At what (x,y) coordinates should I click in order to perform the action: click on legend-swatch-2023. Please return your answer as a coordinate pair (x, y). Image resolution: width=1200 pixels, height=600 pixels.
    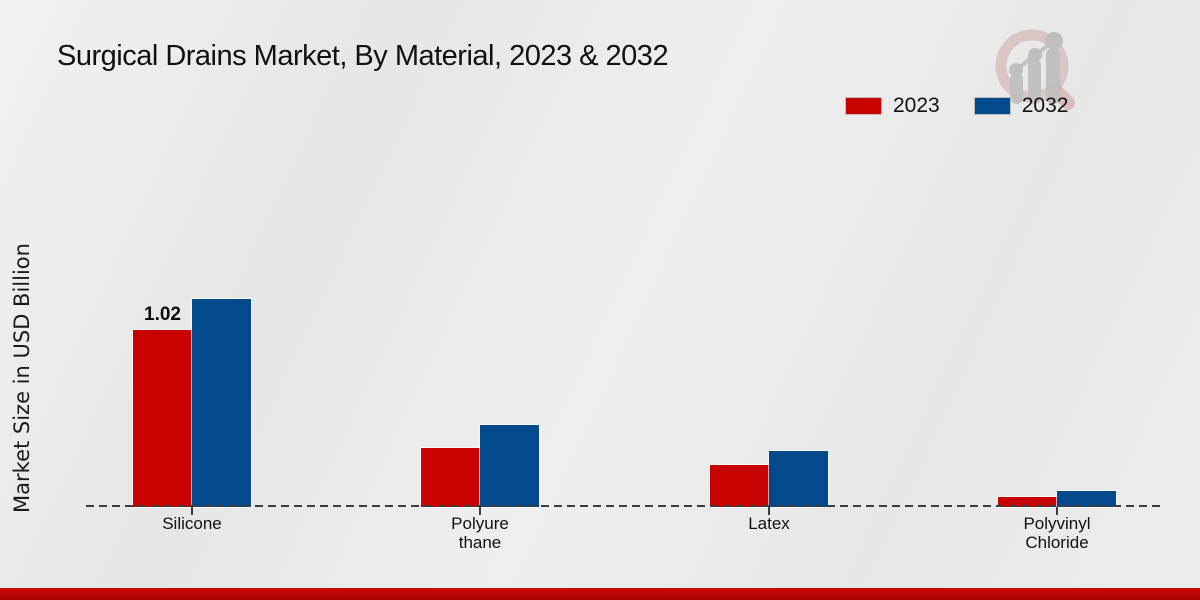
    Looking at the image, I should click on (863, 106).